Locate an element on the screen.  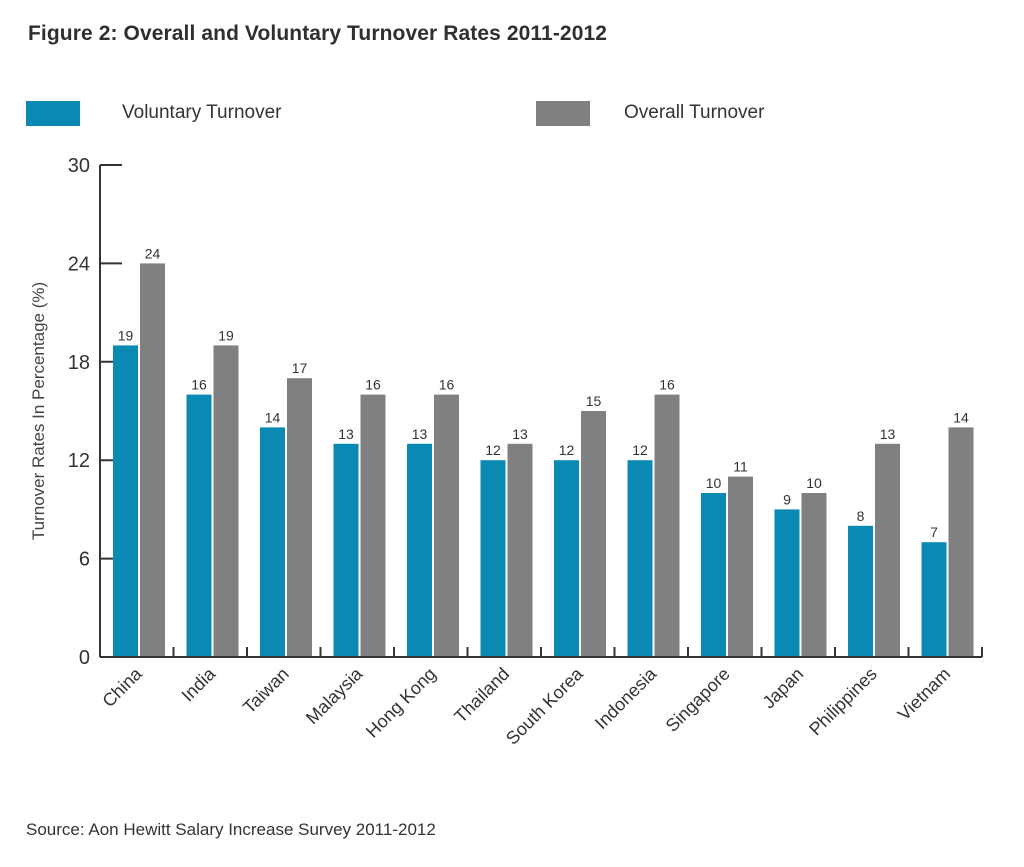
data-label: 11 is located at coordinates (740, 467).